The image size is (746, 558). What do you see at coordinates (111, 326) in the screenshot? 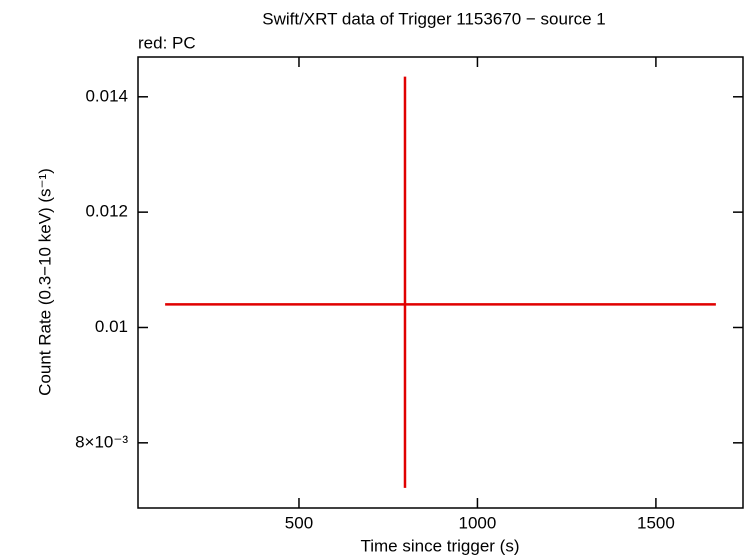
I see `y-tick-label: 0.01` at bounding box center [111, 326].